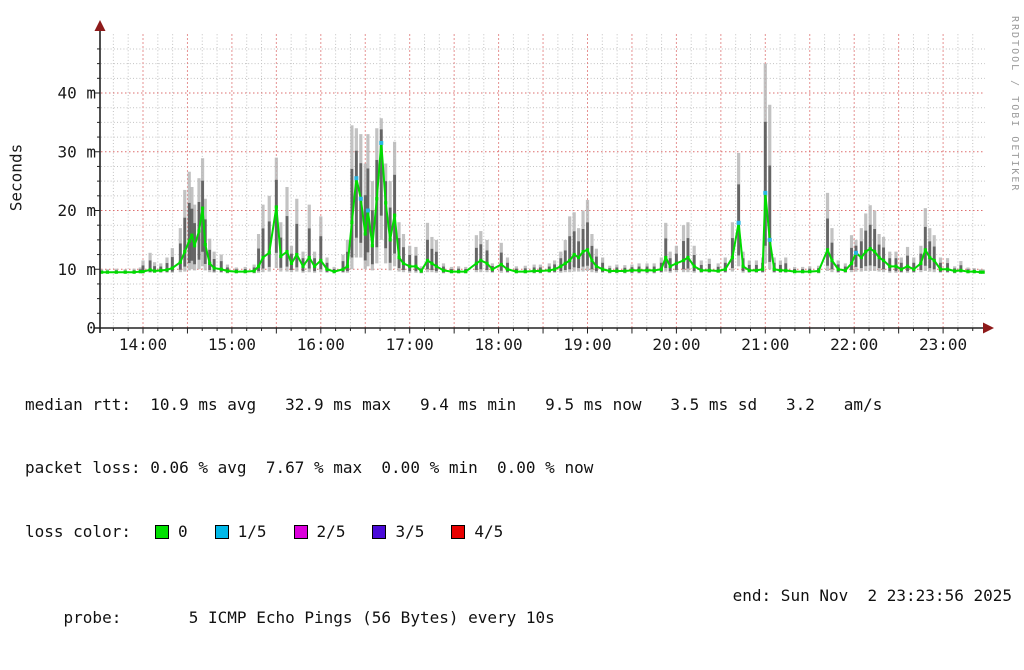  What do you see at coordinates (499, 344) in the screenshot?
I see `svg-text: 18:00` at bounding box center [499, 344].